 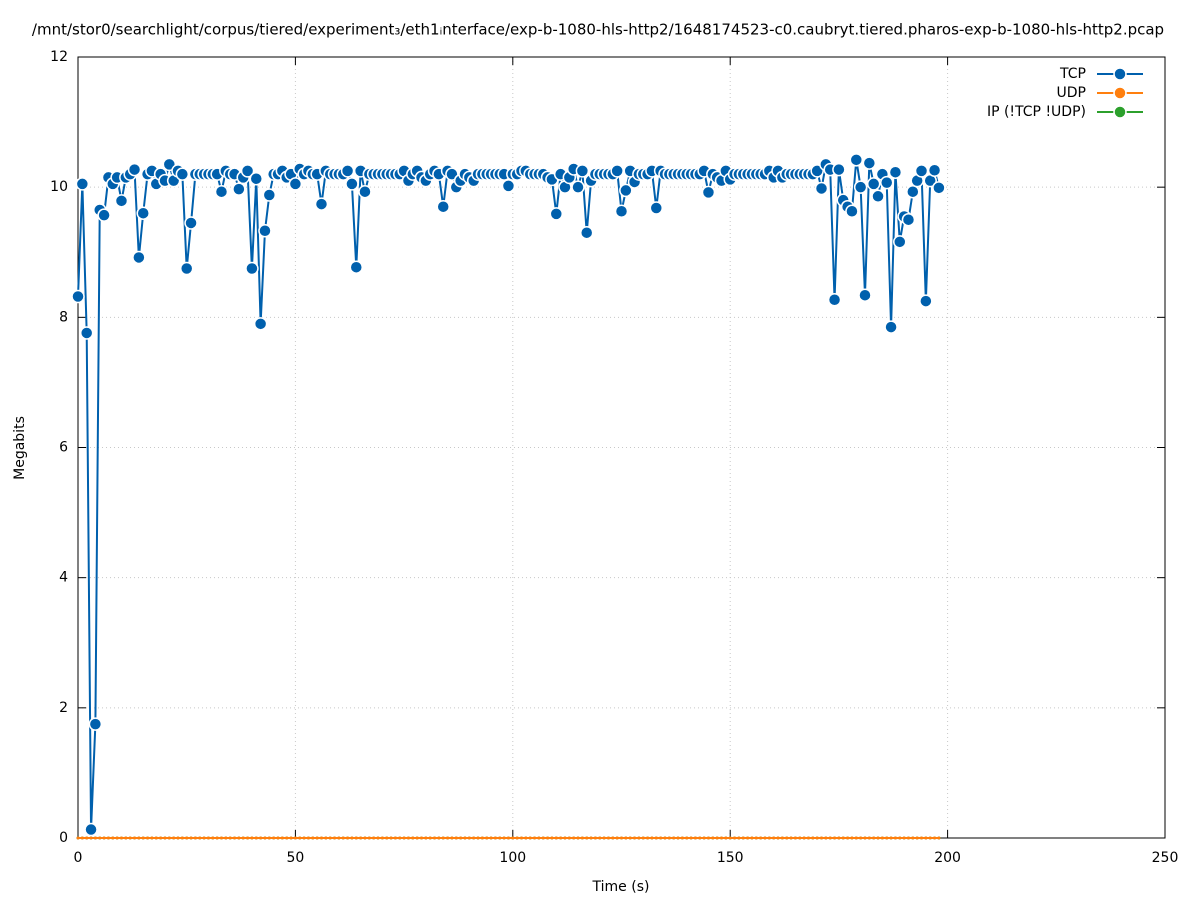 What do you see at coordinates (621, 887) in the screenshot?
I see `x-axis-label: Time (s)` at bounding box center [621, 887].